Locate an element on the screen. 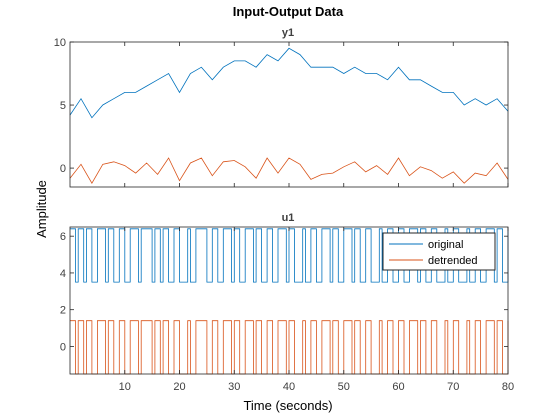 The height and width of the screenshot is (420, 560). y-tick-label: 2 is located at coordinates (63, 311).